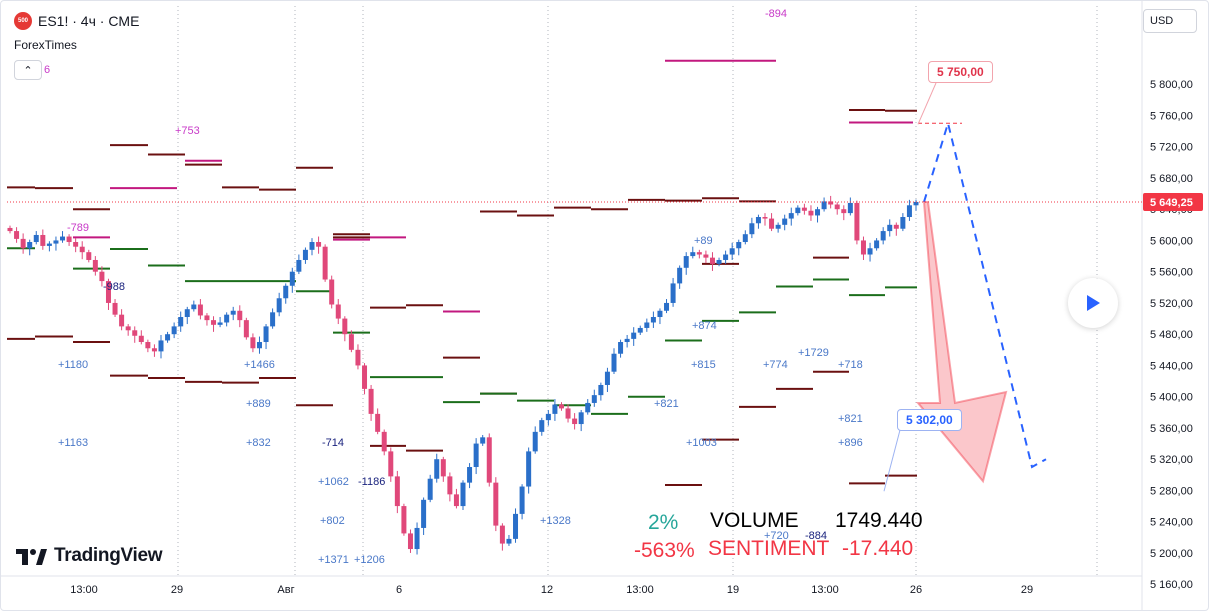 The image size is (1209, 611). What do you see at coordinates (47, 70) in the screenshot?
I see `collapsed-count: 6` at bounding box center [47, 70].